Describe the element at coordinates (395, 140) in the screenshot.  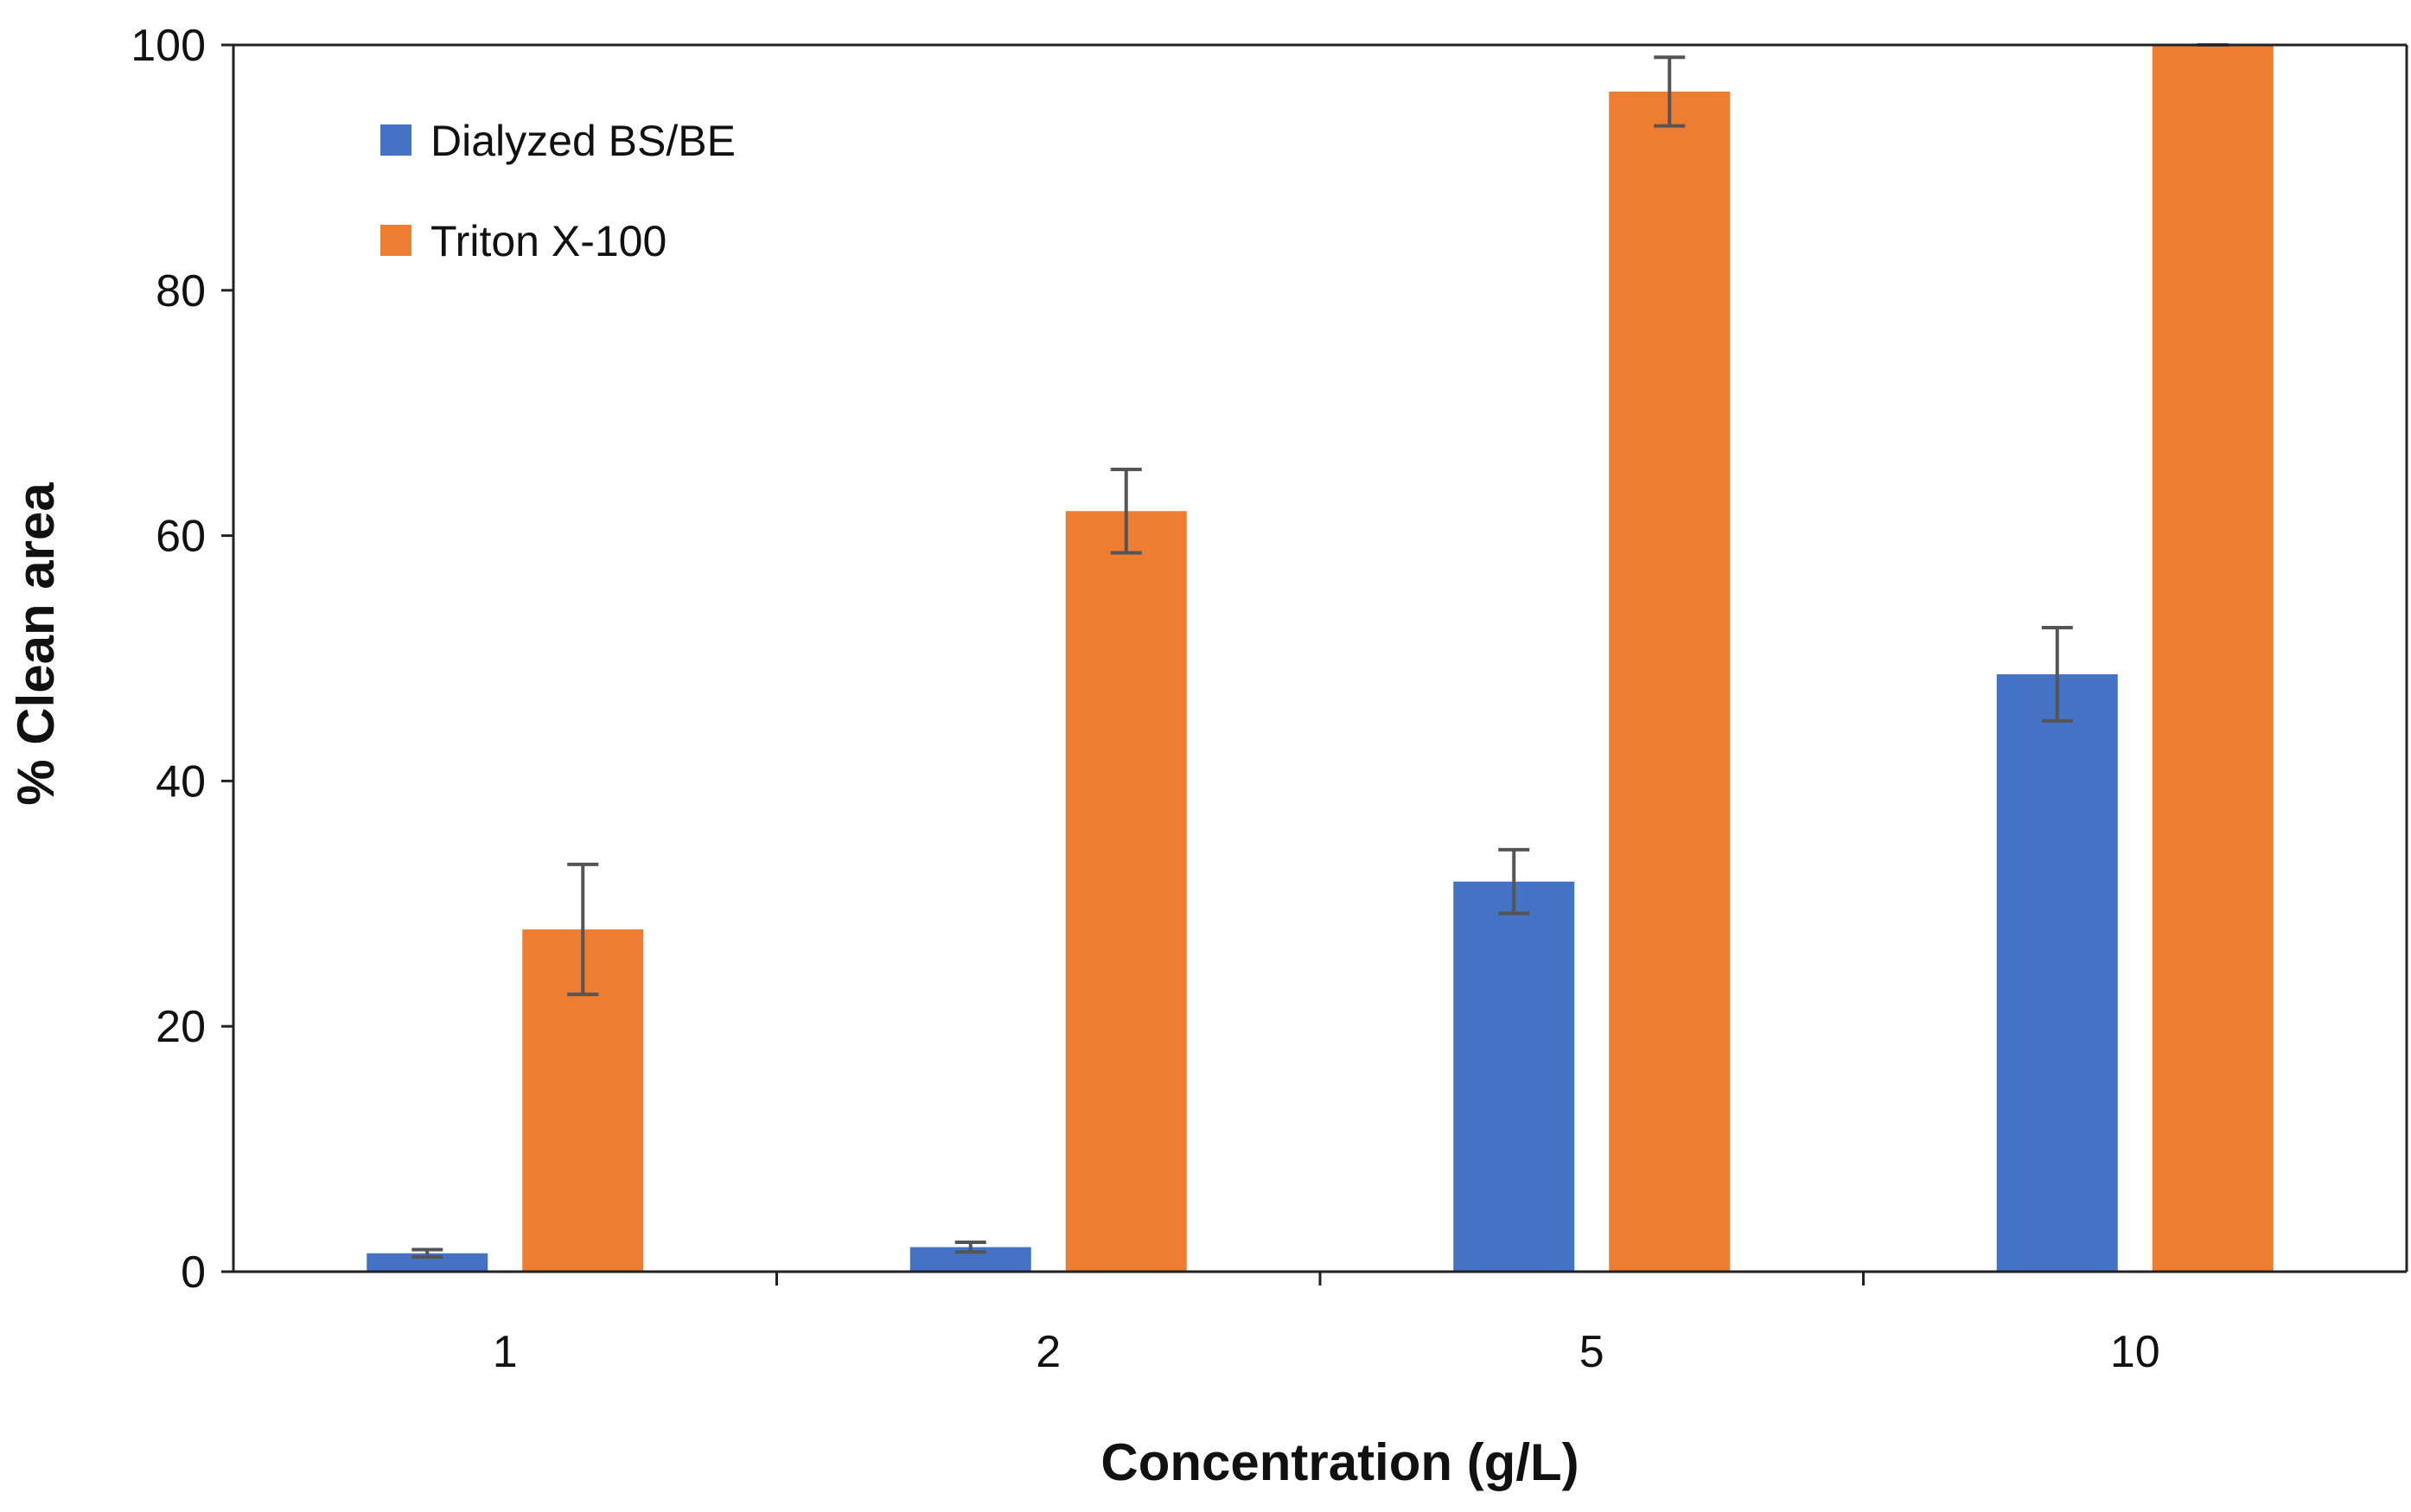
I see `legend-swatch-dialyzed-bs-be` at that location.